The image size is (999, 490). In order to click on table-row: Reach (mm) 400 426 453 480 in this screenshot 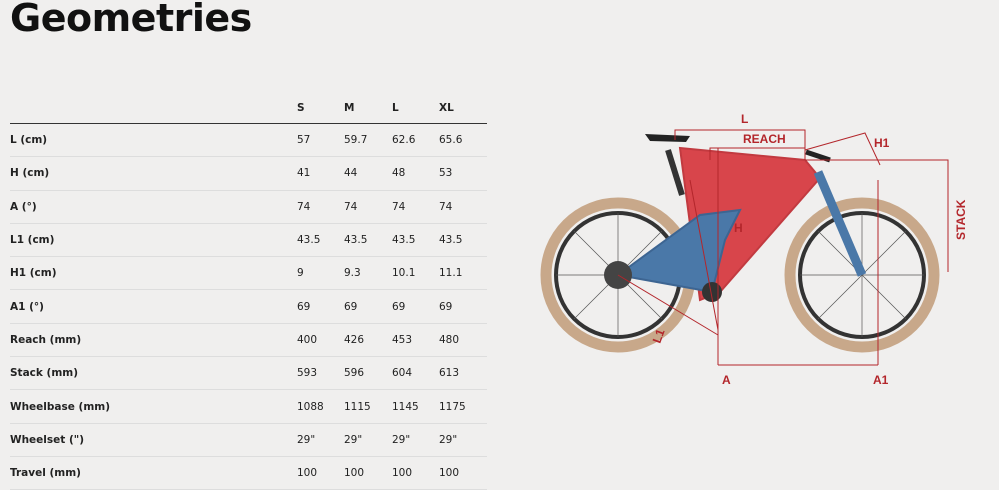, I will do `click(248, 341)`.